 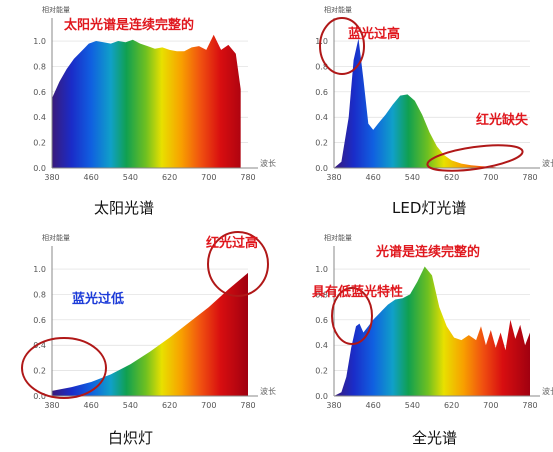 What do you see at coordinates (502, 120) in the screenshot?
I see `chart-annotation: 红光缺失` at bounding box center [502, 120].